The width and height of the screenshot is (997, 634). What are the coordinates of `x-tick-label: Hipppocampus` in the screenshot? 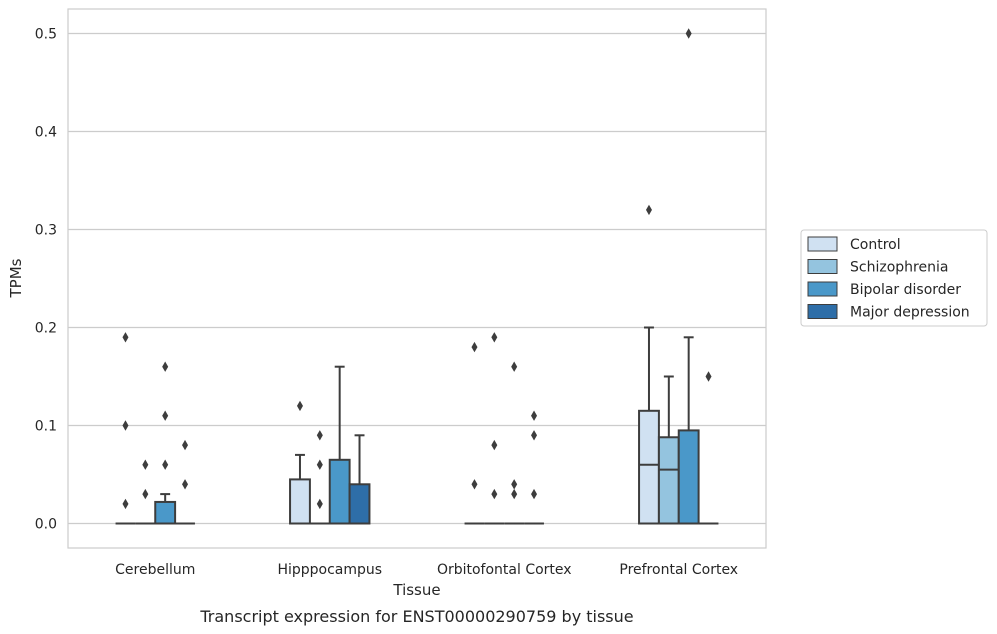 It's located at (329, 570).